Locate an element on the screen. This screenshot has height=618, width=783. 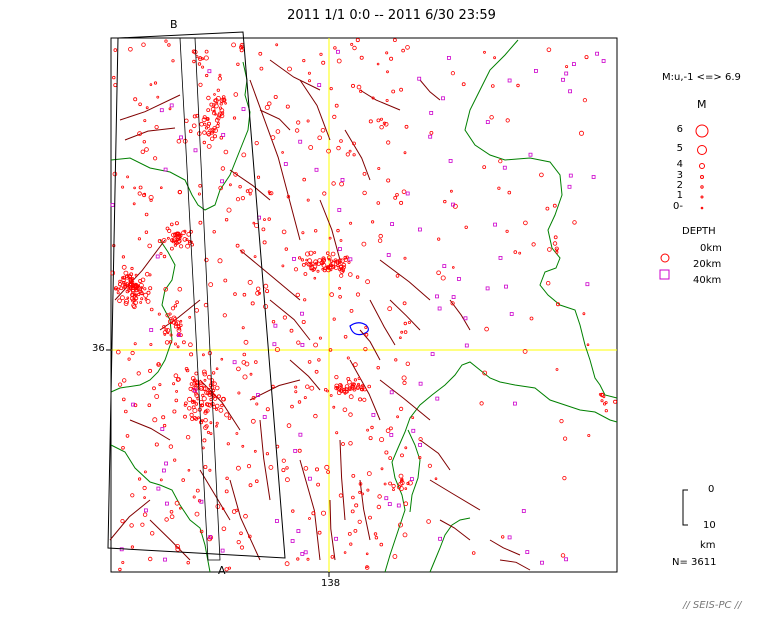
depth-scale-top: 0 is located at coordinates (711, 489).